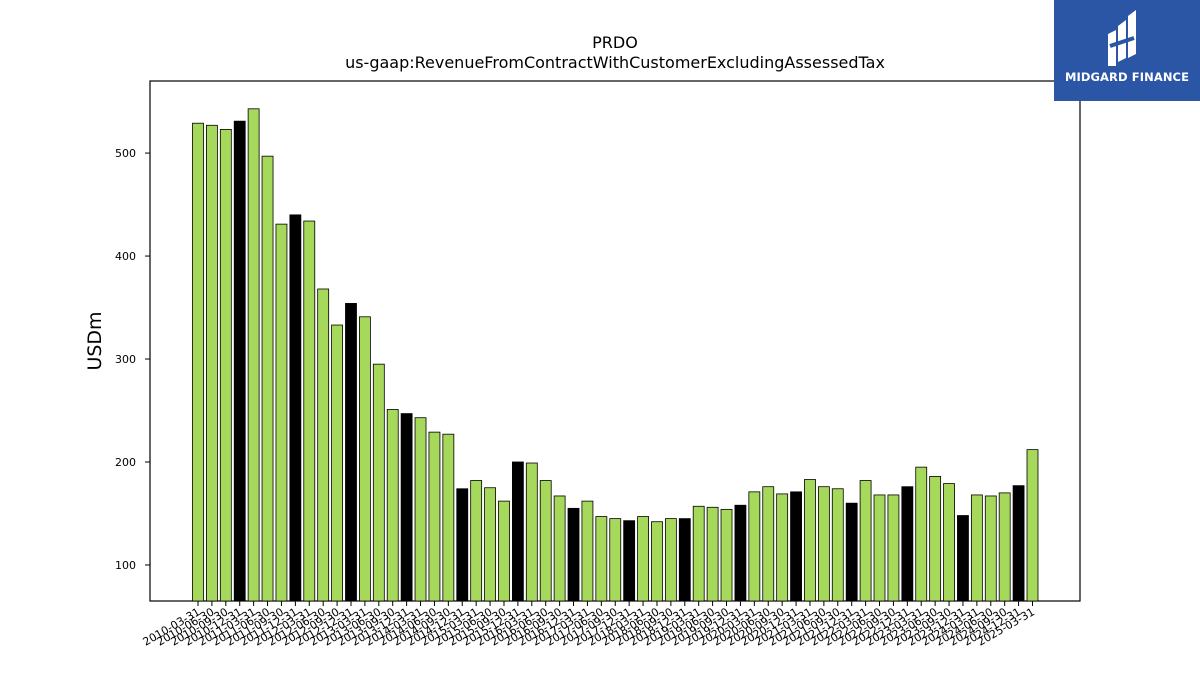 Image resolution: width=1200 pixels, height=675 pixels. Describe the element at coordinates (125, 153) in the screenshot. I see `y-tick-label: 500` at that location.